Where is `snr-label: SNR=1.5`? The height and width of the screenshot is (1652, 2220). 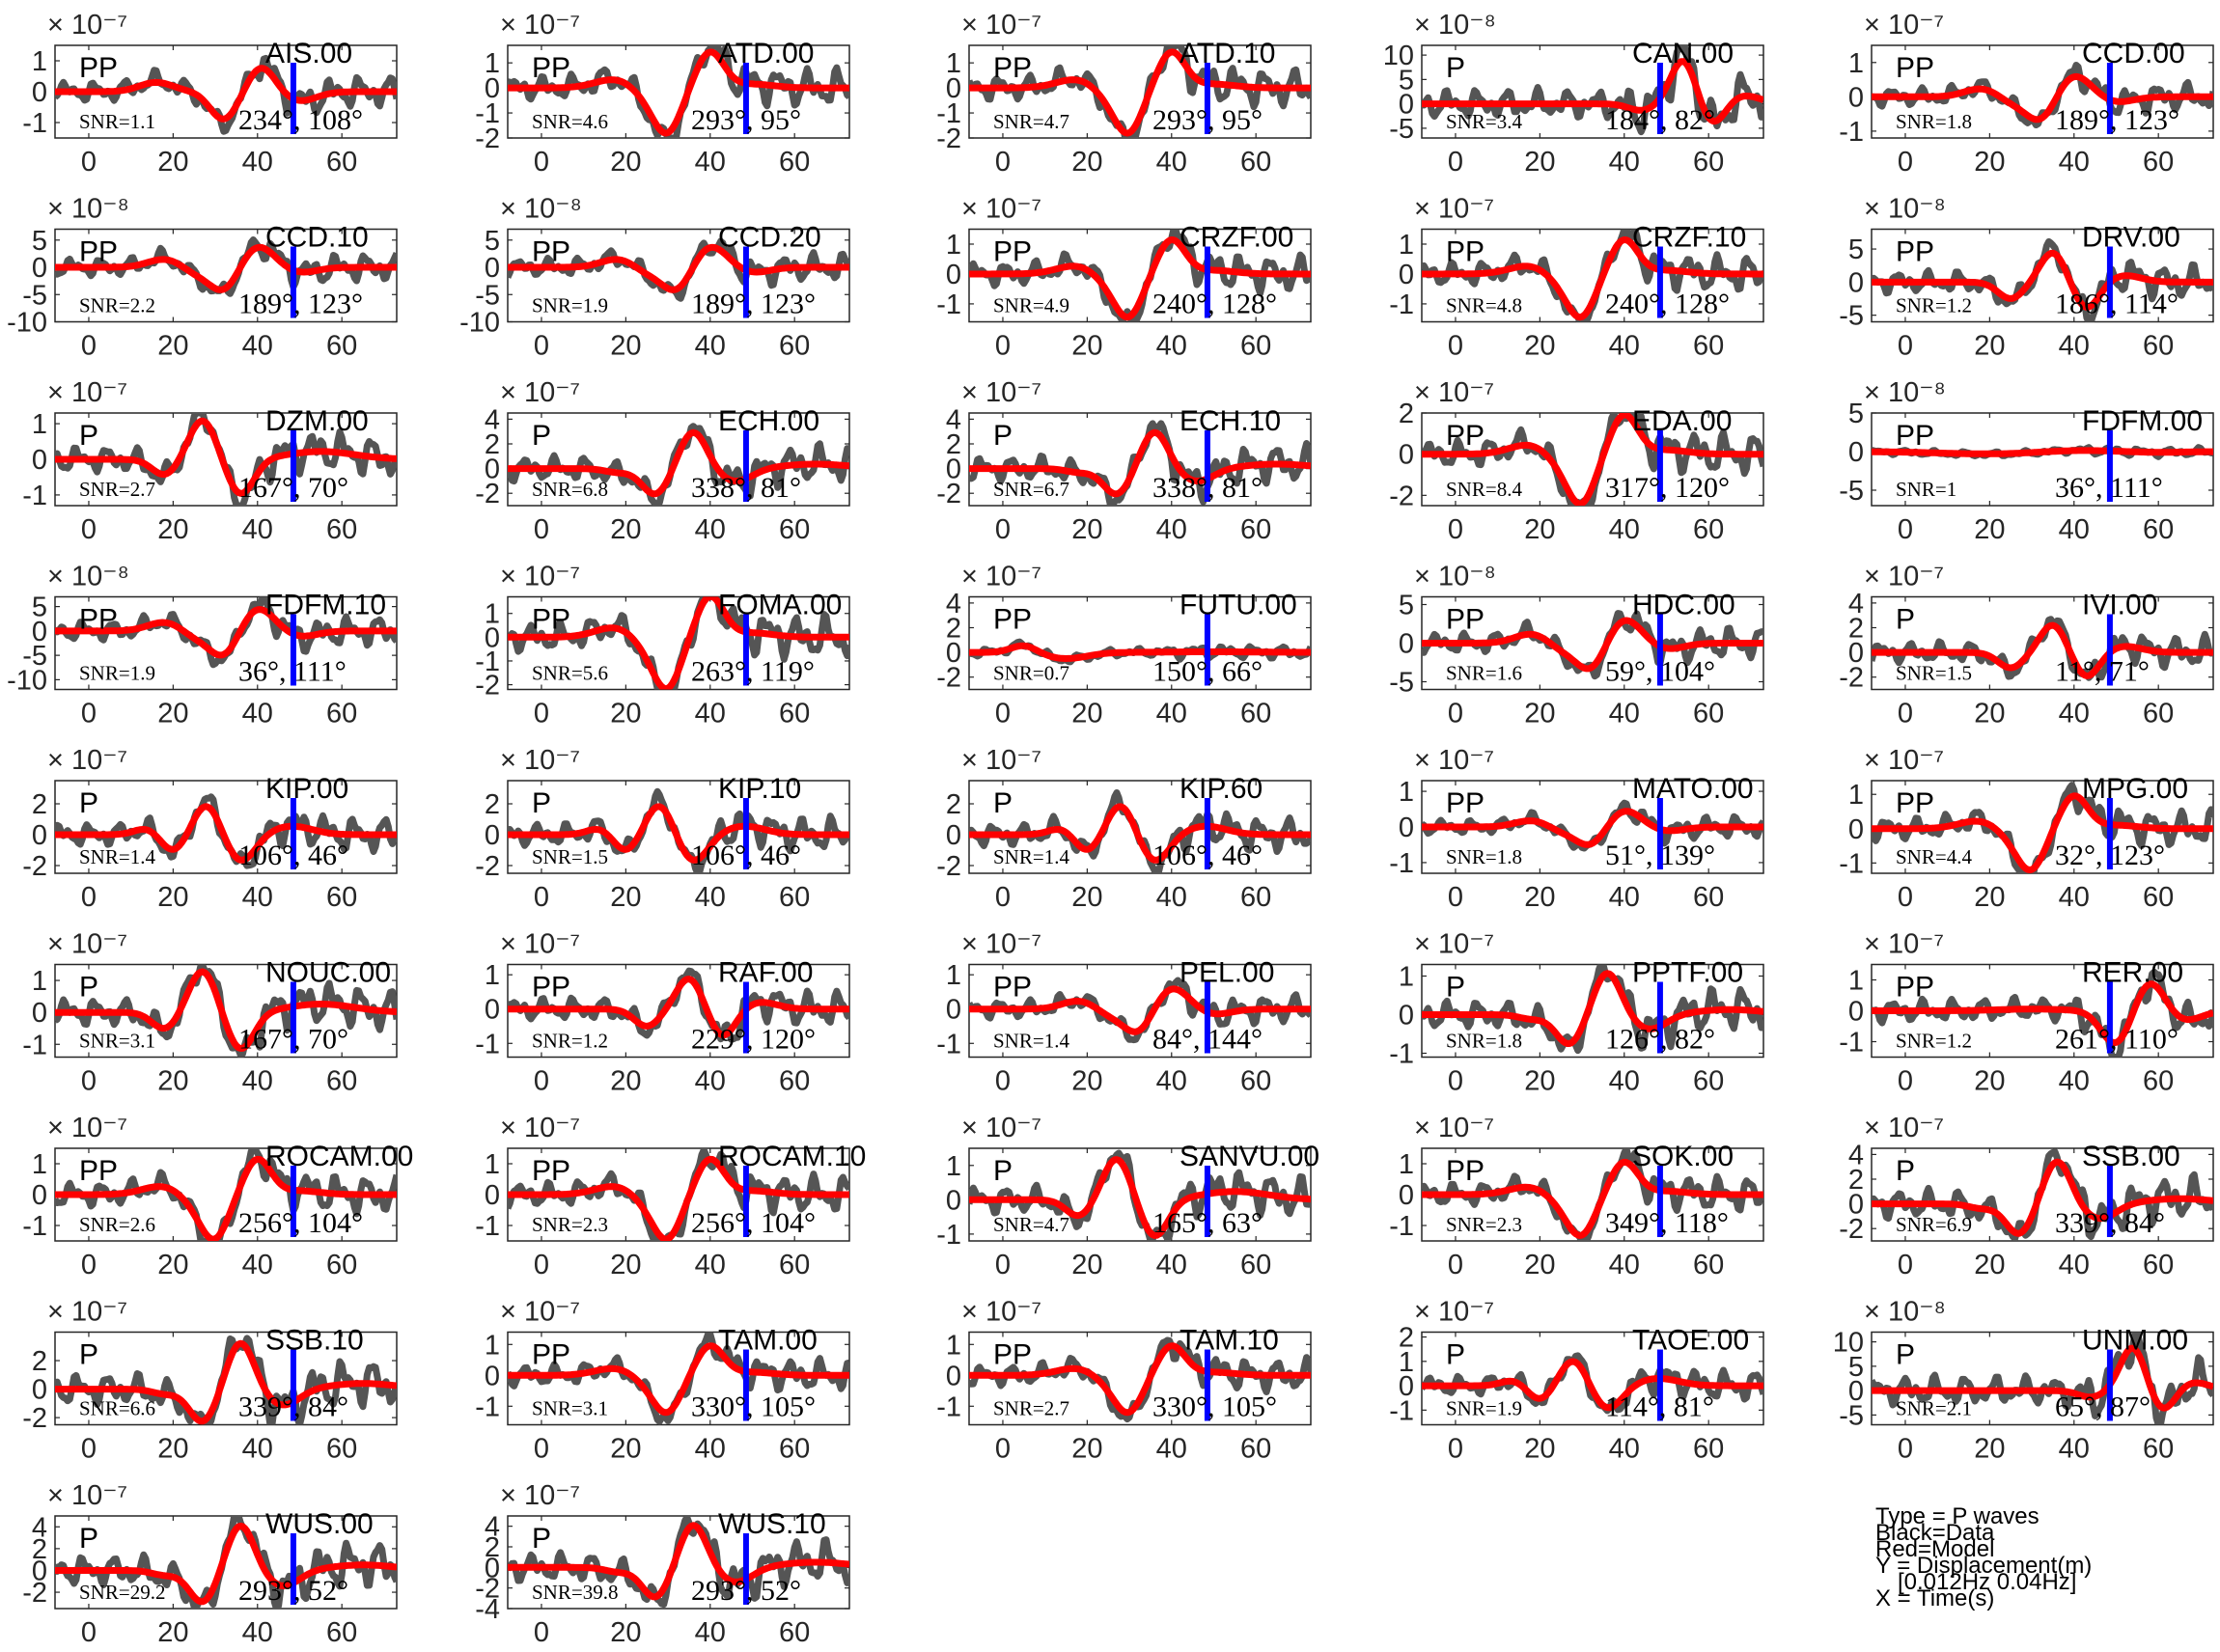 snr-label: SNR=1.5 is located at coordinates (570, 856).